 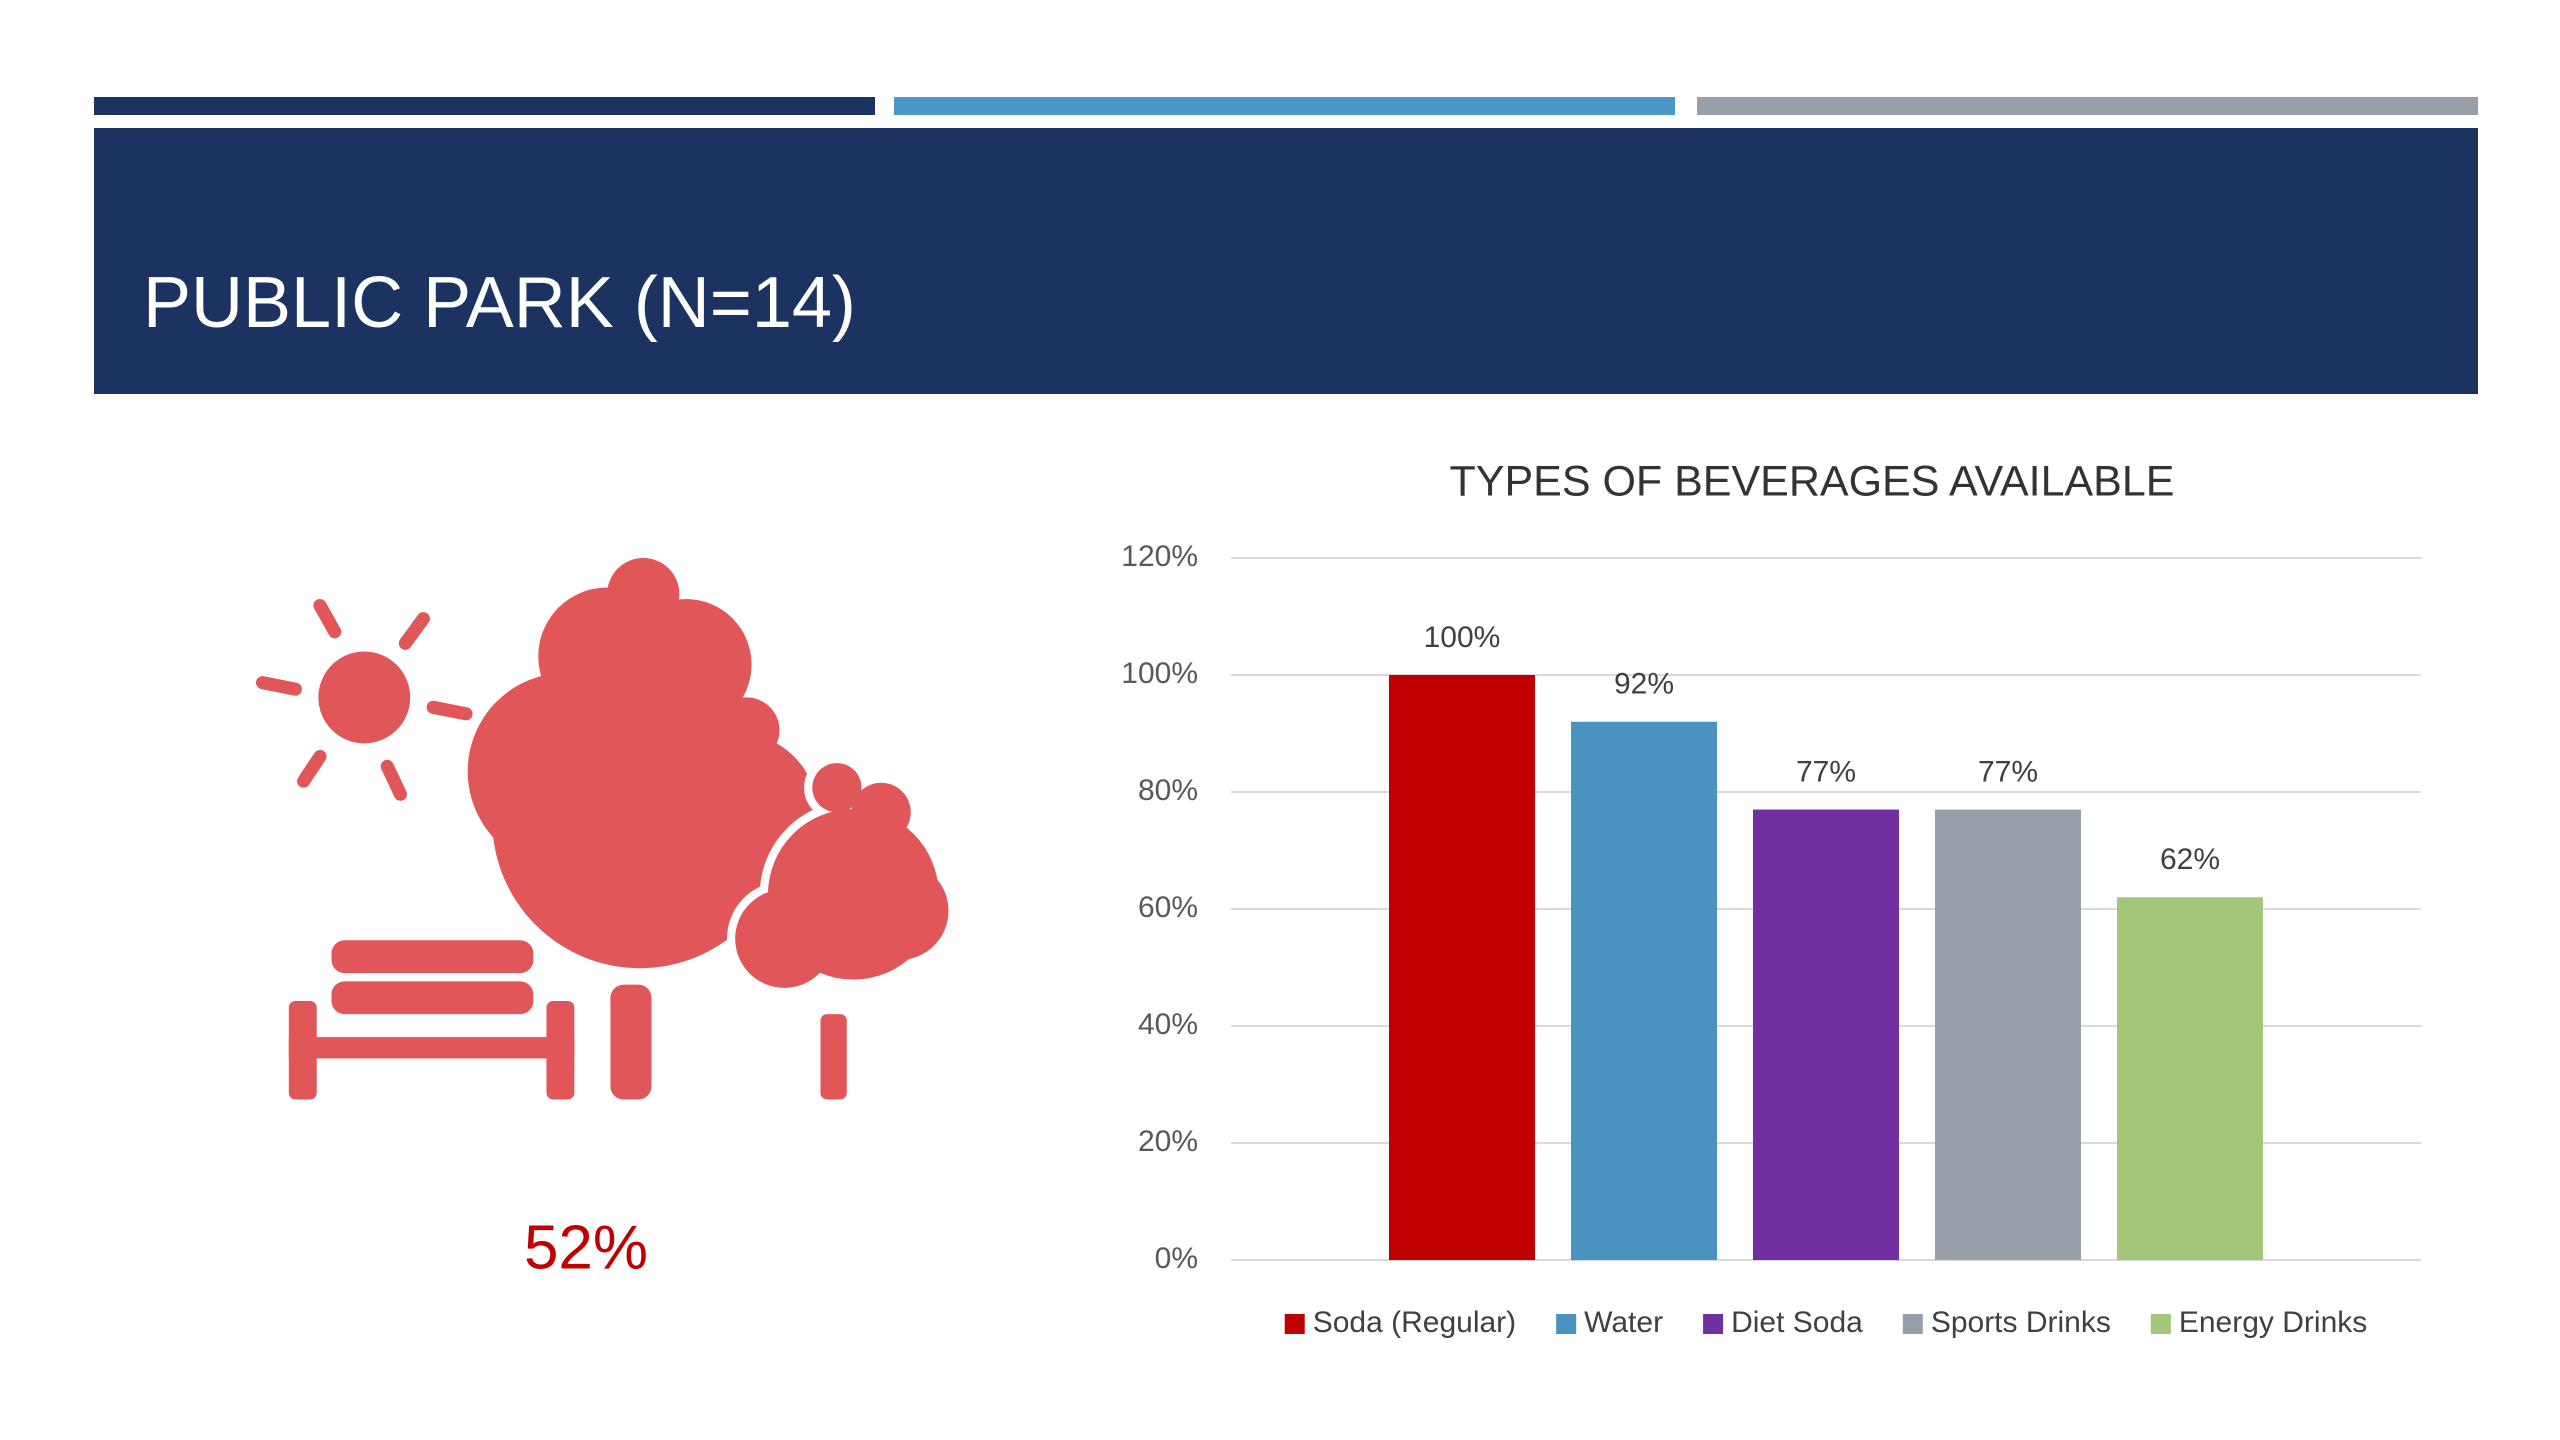 I want to click on chart-title: TYPES OF BEVERAGES AVAILABLE, so click(x=1812, y=481).